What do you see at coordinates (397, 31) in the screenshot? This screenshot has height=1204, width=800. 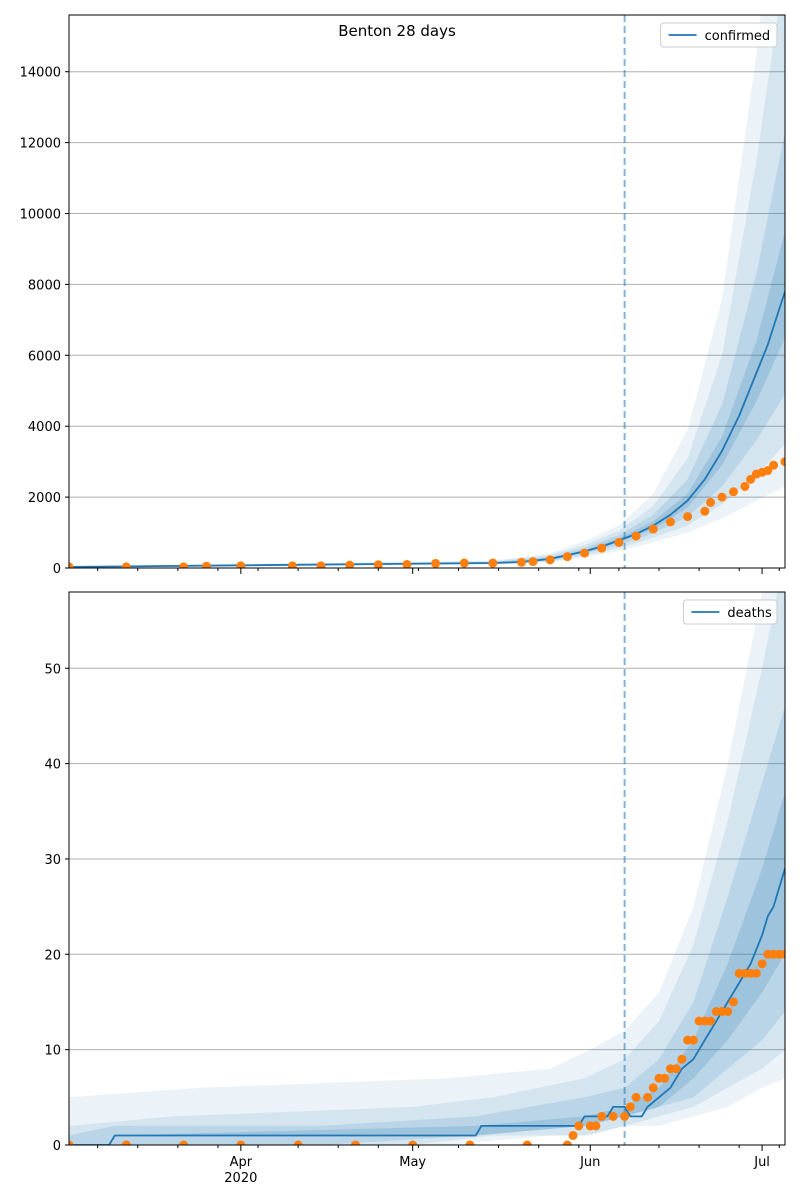 I see `chart-title: Benton 28 days` at bounding box center [397, 31].